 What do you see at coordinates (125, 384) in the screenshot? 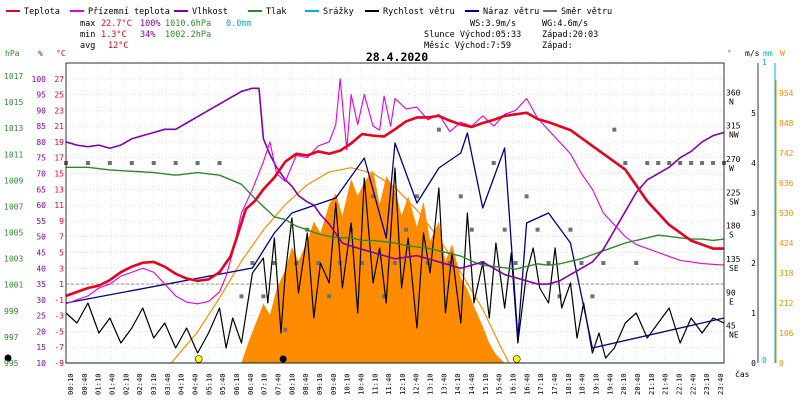
I see `x-tick-label: 02:10` at bounding box center [125, 384].